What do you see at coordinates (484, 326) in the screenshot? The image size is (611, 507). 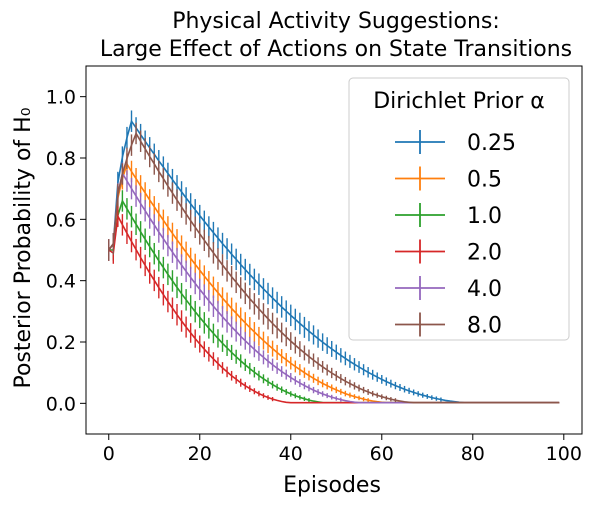 I see `legend-label: 8.0` at bounding box center [484, 326].